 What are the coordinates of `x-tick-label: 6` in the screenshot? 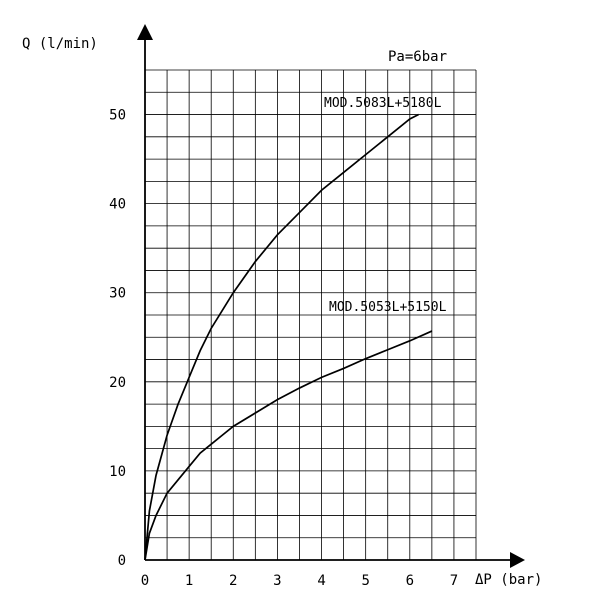 It's located at (410, 581).